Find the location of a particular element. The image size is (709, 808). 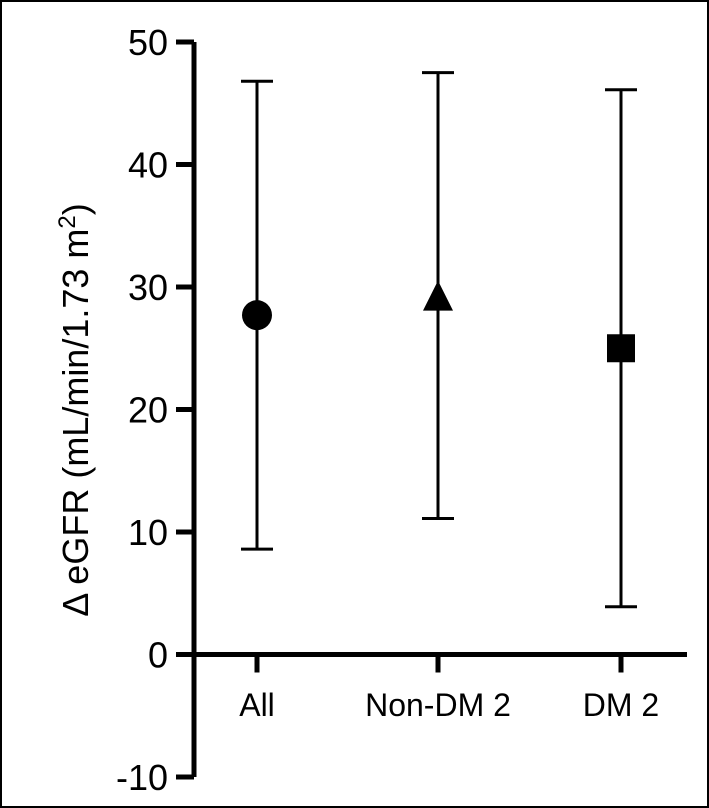

data-point-circle is located at coordinates (257, 315).